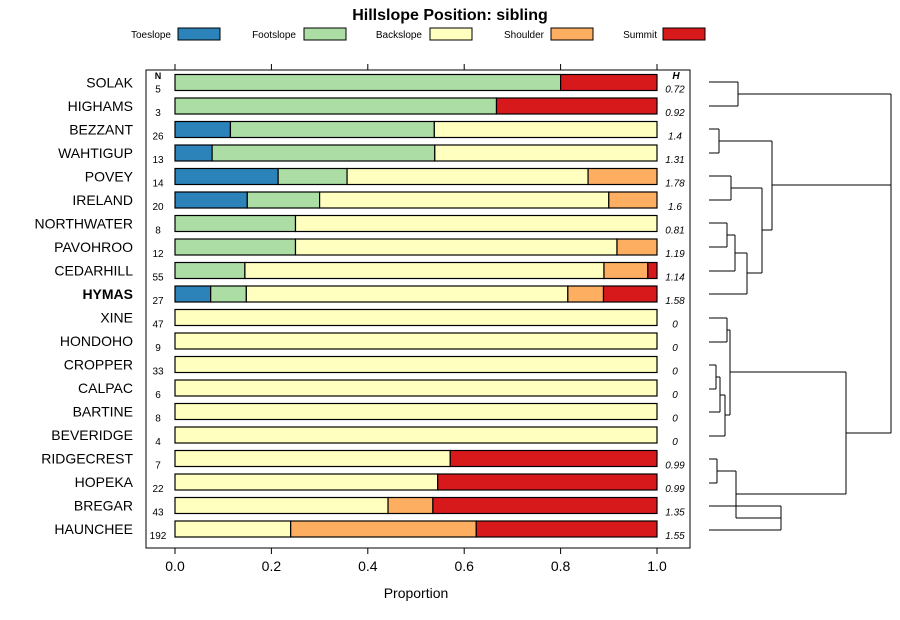 Image resolution: width=900 pixels, height=620 pixels. I want to click on row-label-pavohroo: PAVOHROO, so click(93, 247).